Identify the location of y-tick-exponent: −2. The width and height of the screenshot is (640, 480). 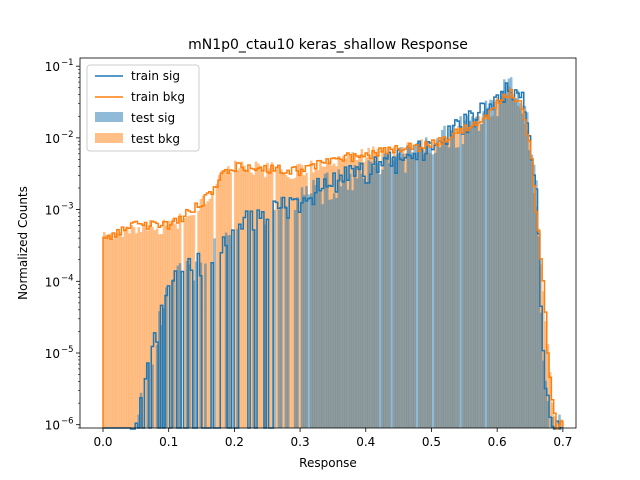
(67, 135).